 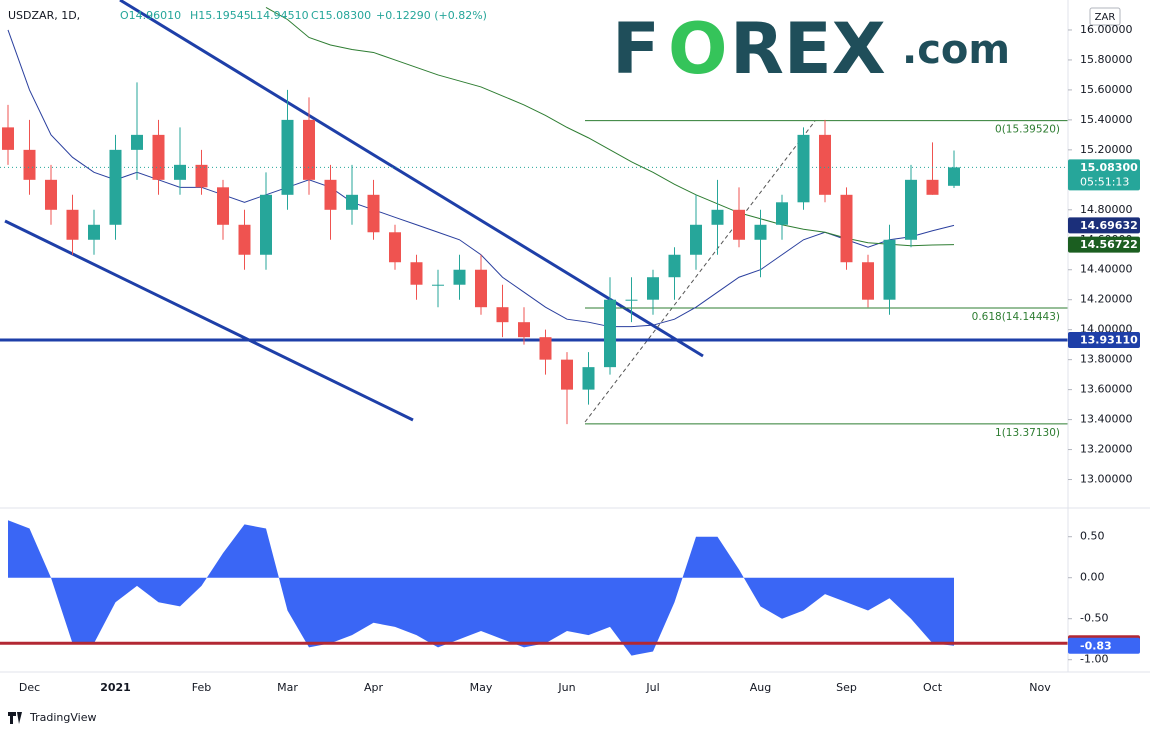 What do you see at coordinates (1096, 645) in the screenshot?
I see `price-tag-label: -0.83` at bounding box center [1096, 645].